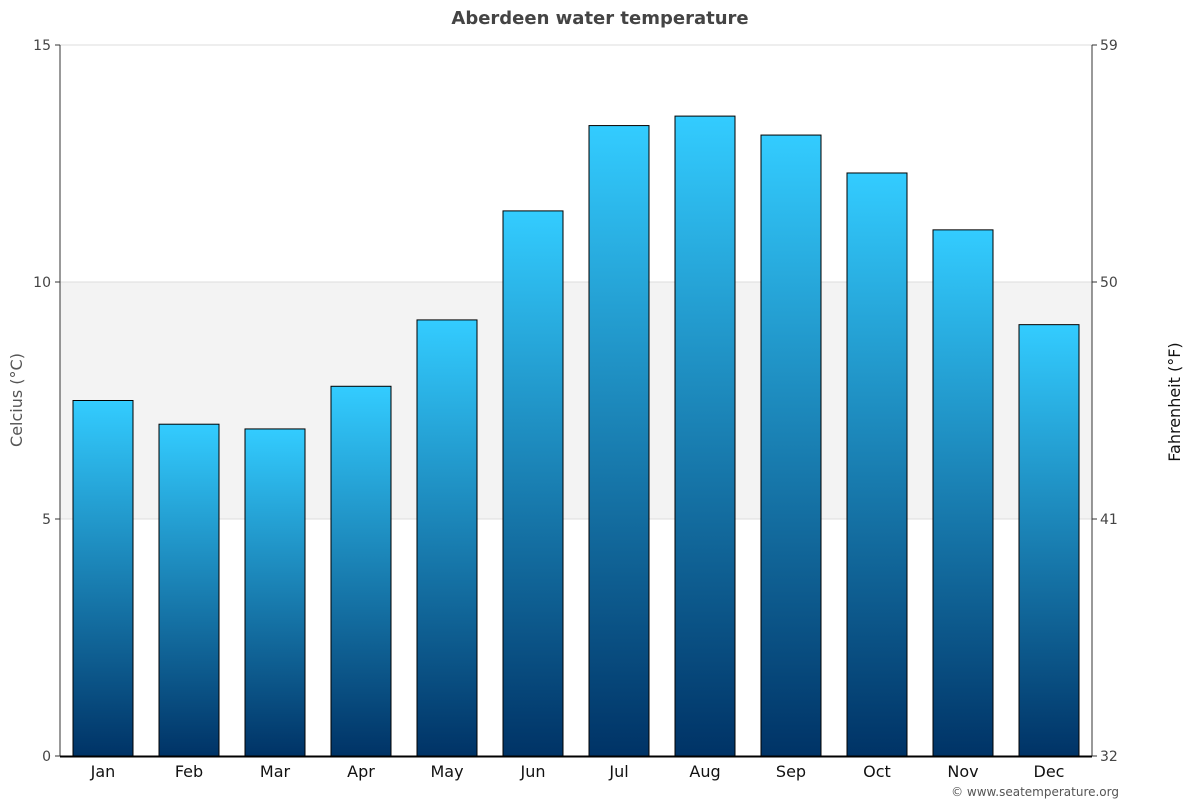 This screenshot has width=1200, height=800. What do you see at coordinates (361, 771) in the screenshot?
I see `x-tick-label: Apr` at bounding box center [361, 771].